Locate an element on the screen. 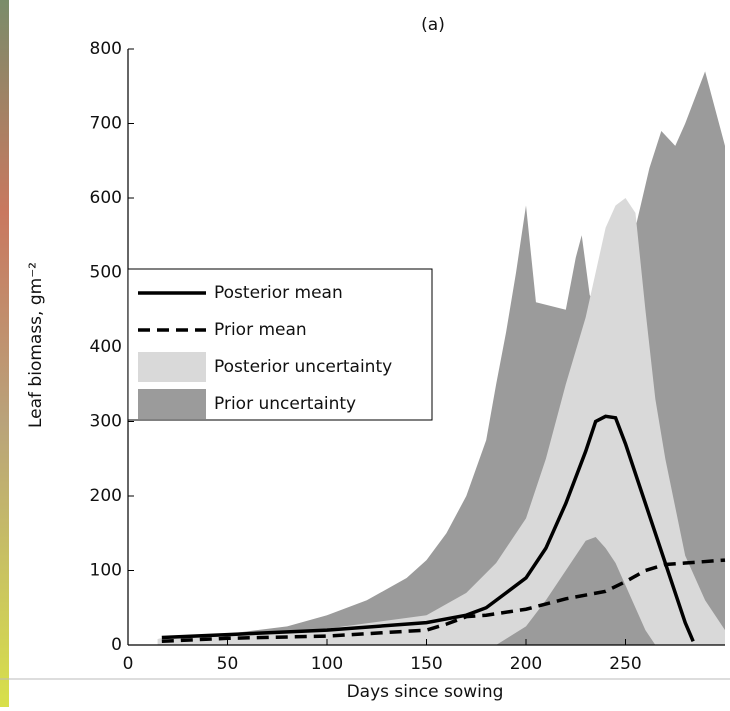 The image size is (730, 711). y-tick-label: 400 is located at coordinates (106, 347).